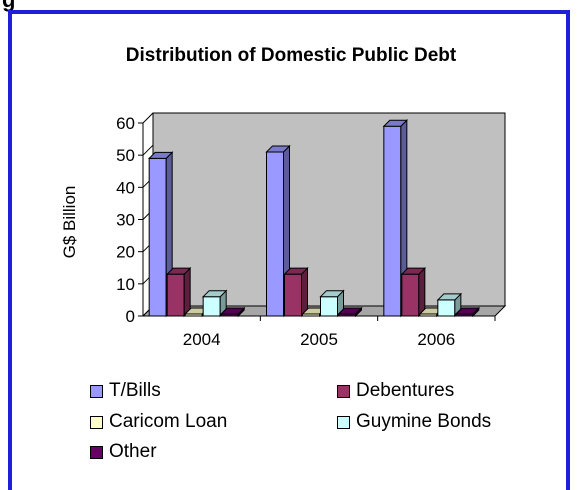  I want to click on legend-item: Other, so click(123, 452).